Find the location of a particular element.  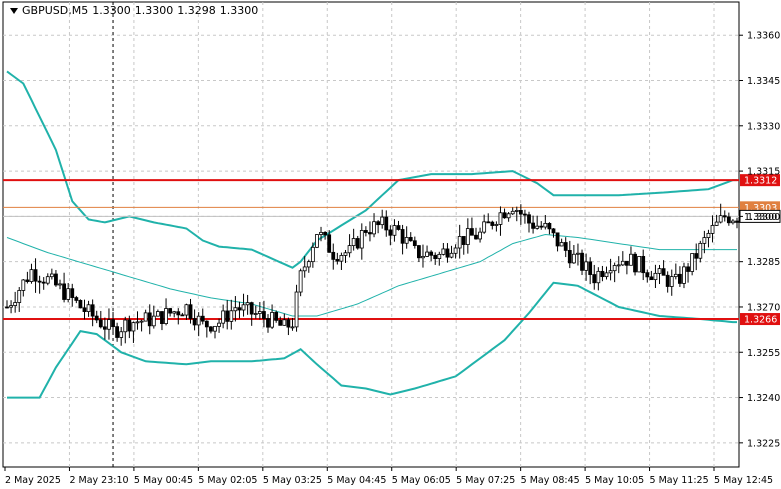

x-tick-label: 5 May 06:05 is located at coordinates (421, 480).